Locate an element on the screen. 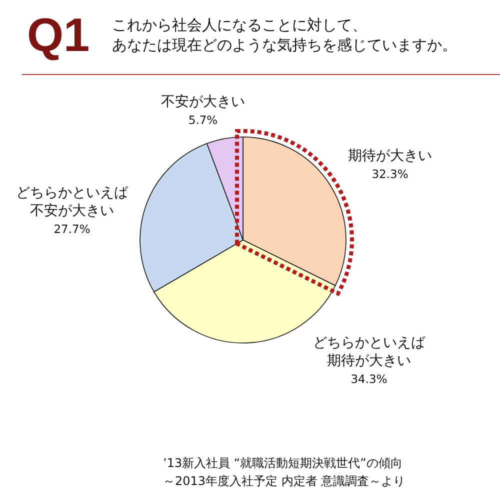 Image resolution: width=500 pixels, height=500 pixels. slice-label: どちらかといえば期待が大きい is located at coordinates (369, 352).